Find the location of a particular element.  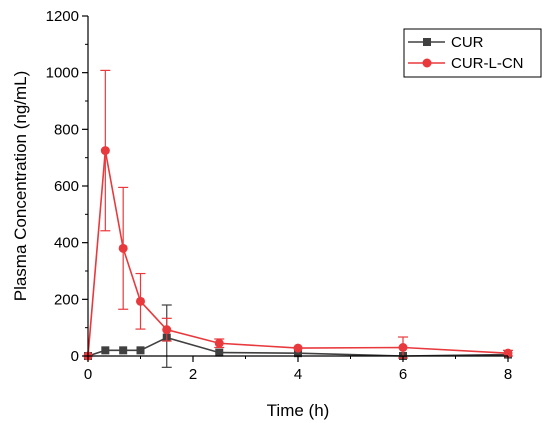

y-axis-title: Plasma Concentration (ng/mL) is located at coordinates (20, 186).